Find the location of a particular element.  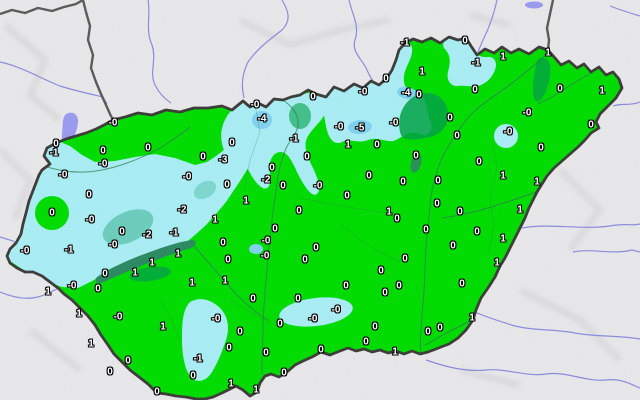

station-temp-label: -3 is located at coordinates (223, 160).